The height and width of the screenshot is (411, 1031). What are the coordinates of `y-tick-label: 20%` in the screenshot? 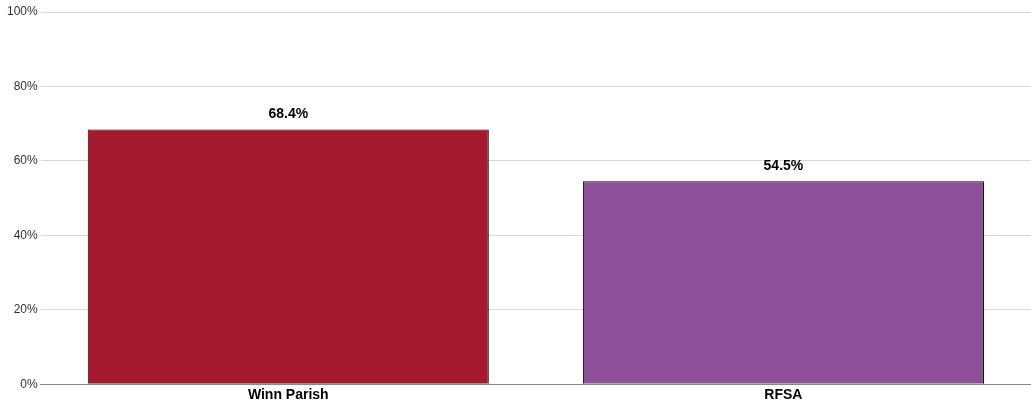 It's located at (26, 309).